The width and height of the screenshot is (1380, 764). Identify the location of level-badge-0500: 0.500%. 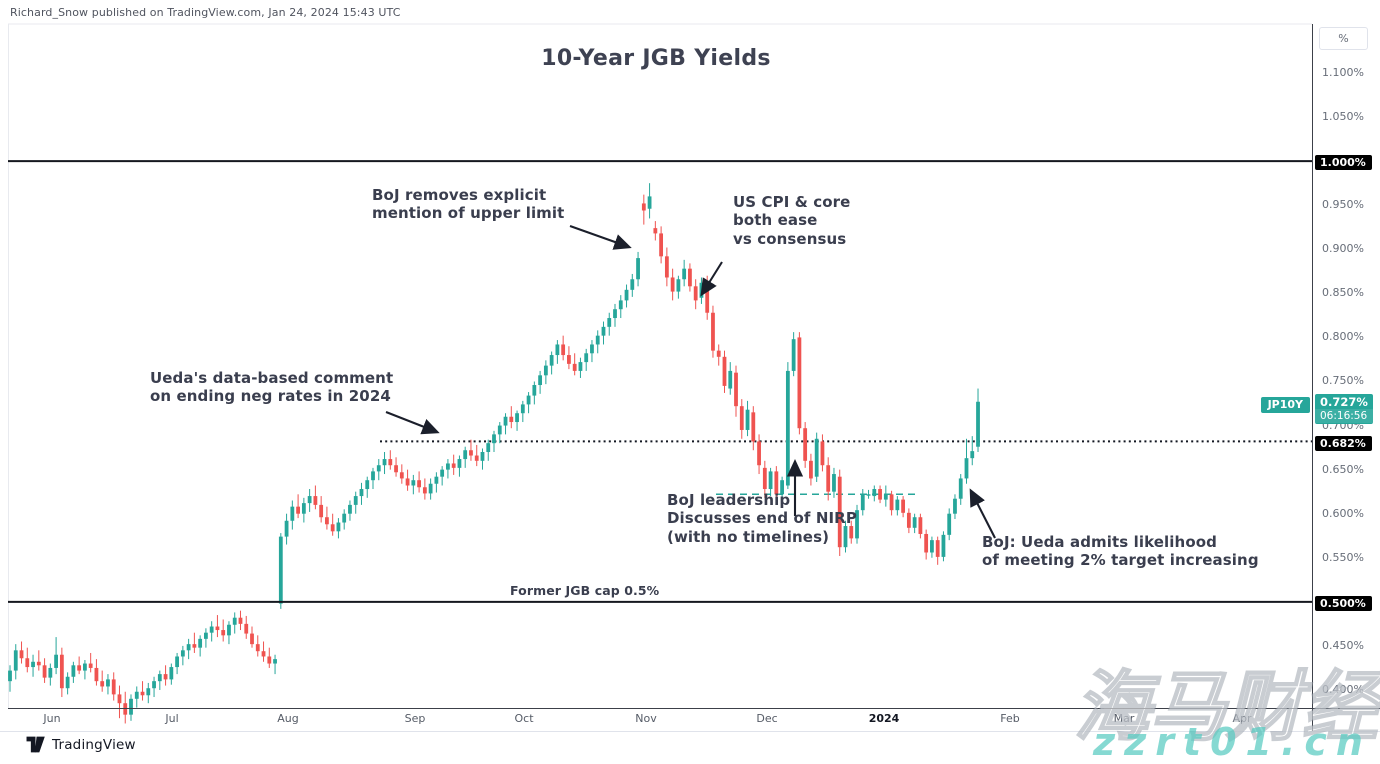
(1343, 603).